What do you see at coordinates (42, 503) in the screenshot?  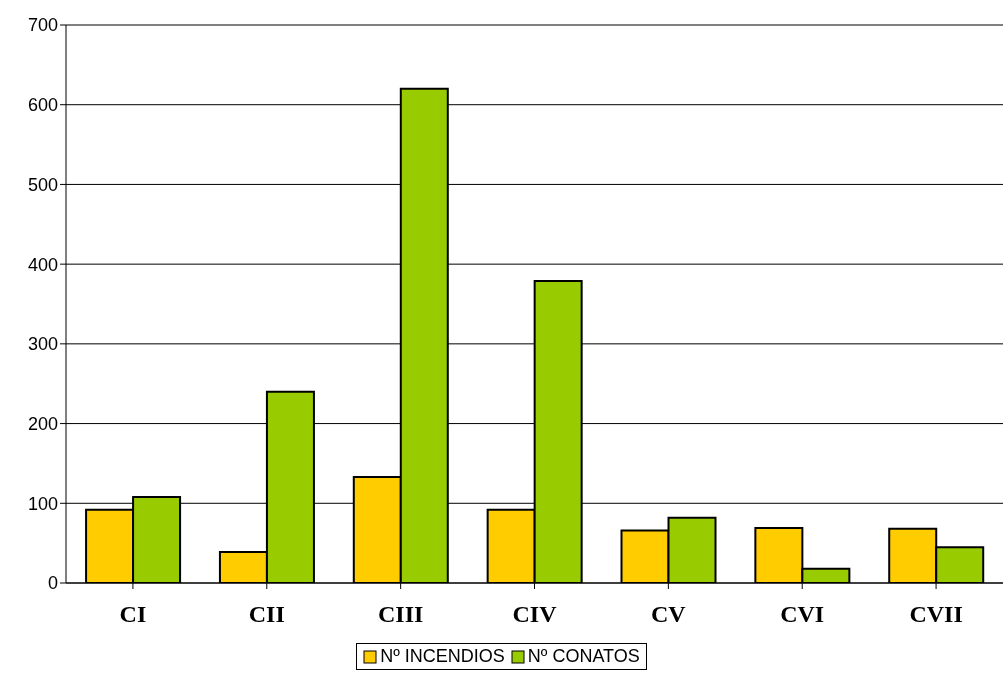 I see `y-tick-label: 100` at bounding box center [42, 503].